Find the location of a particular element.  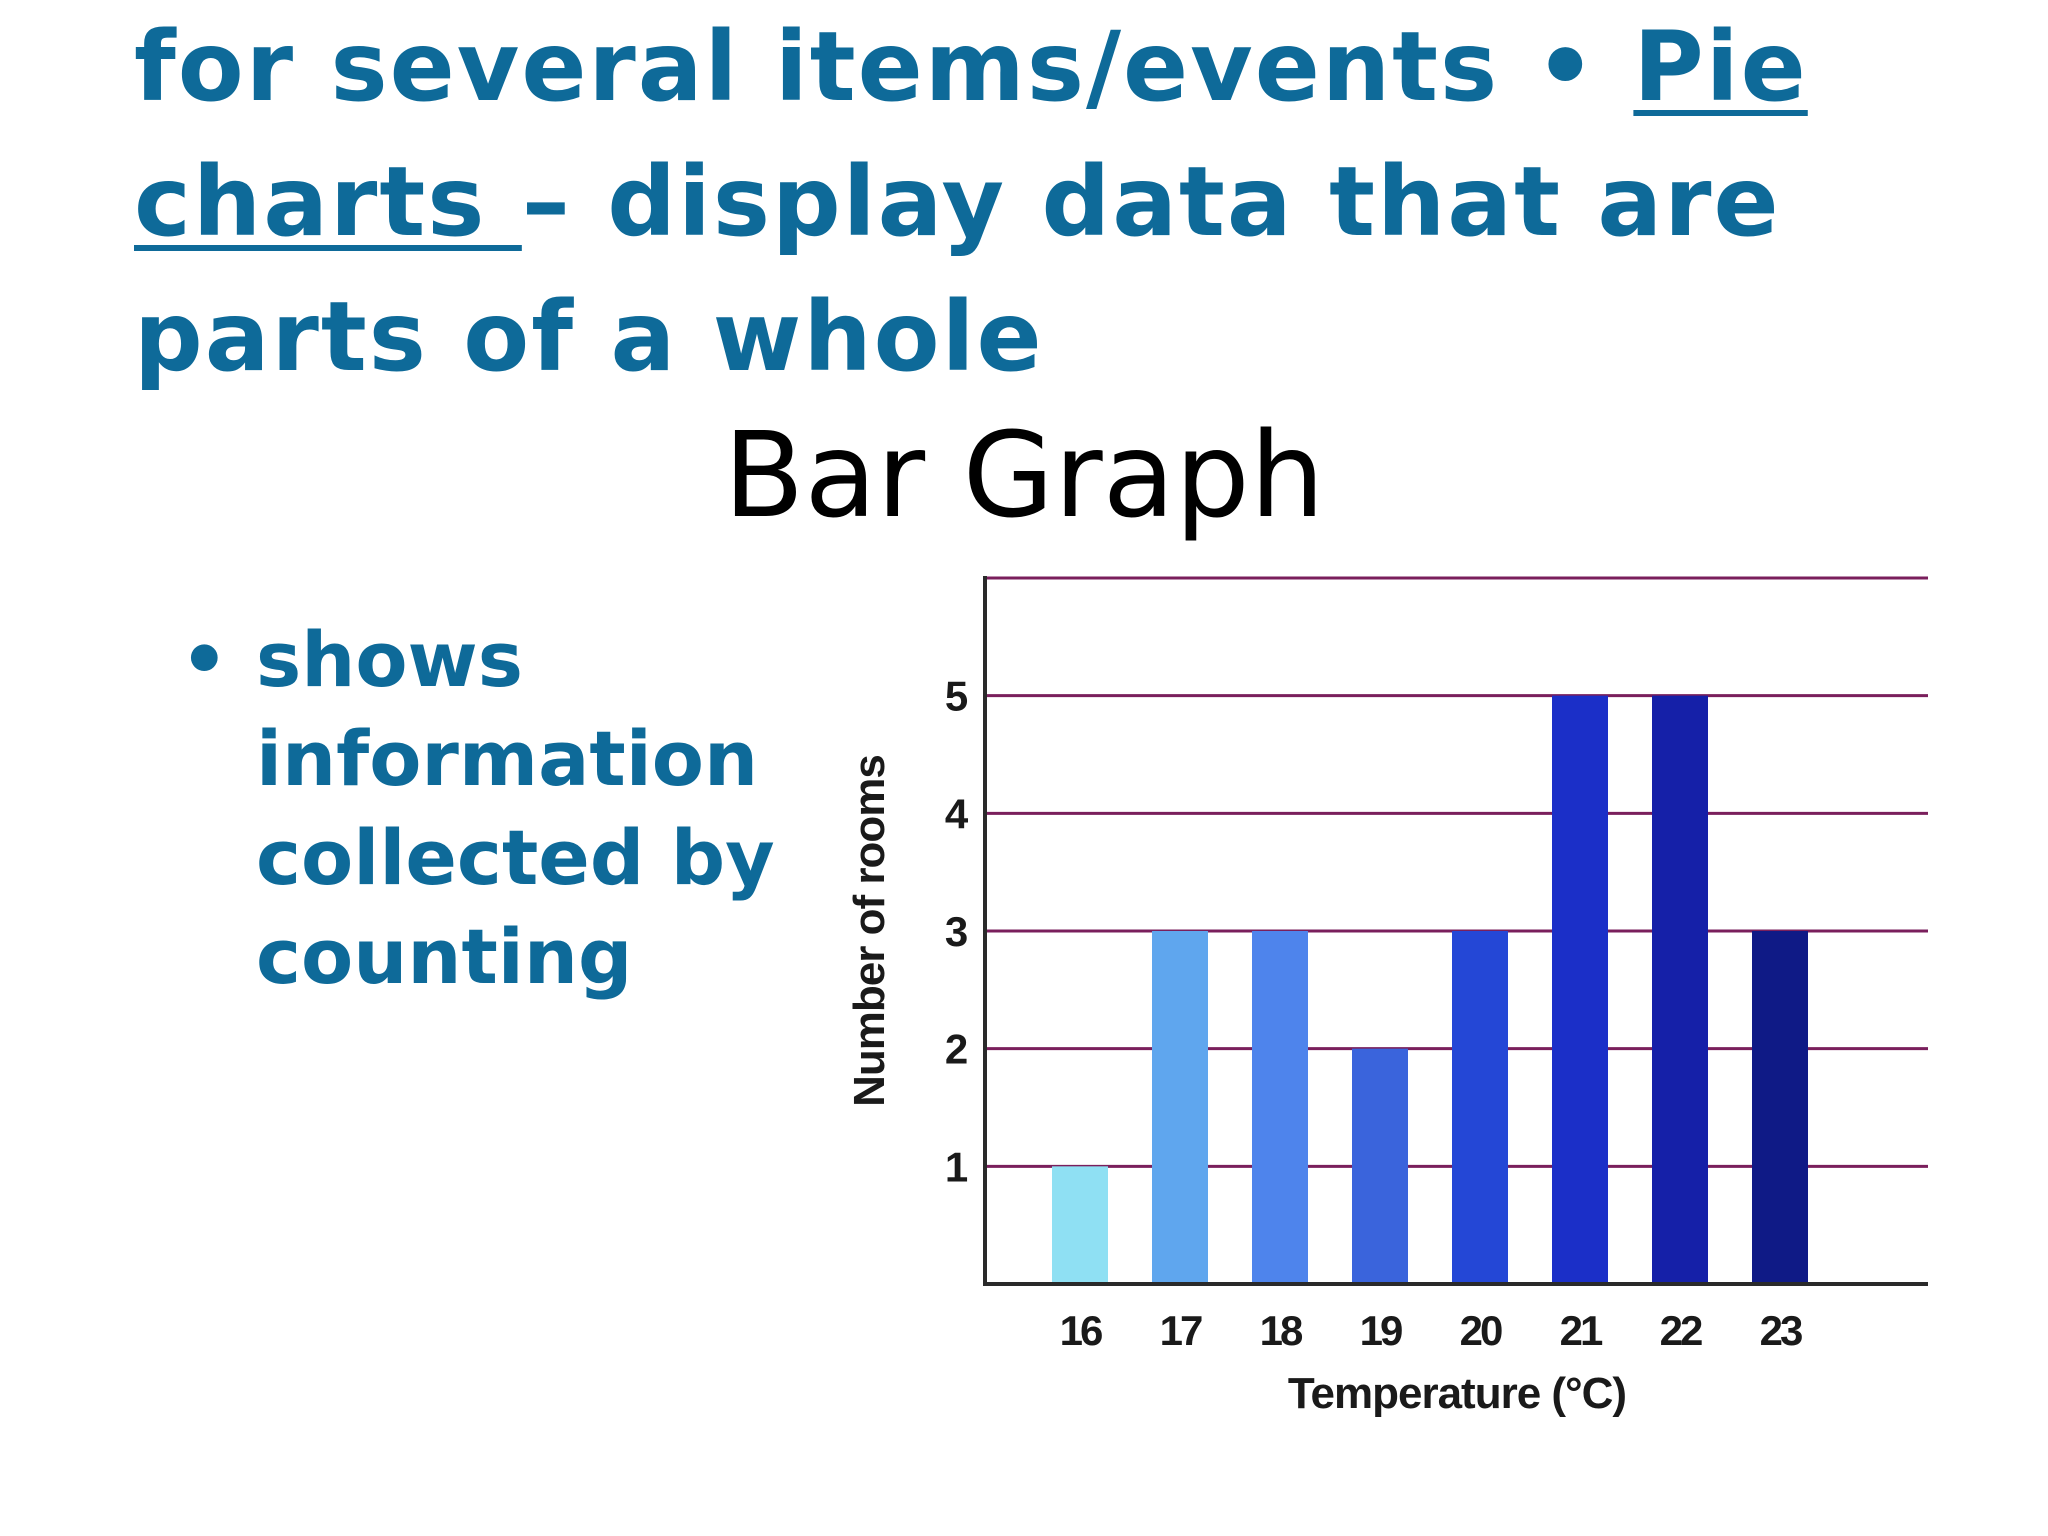

y-tick-label: 5 is located at coordinates (956, 696).